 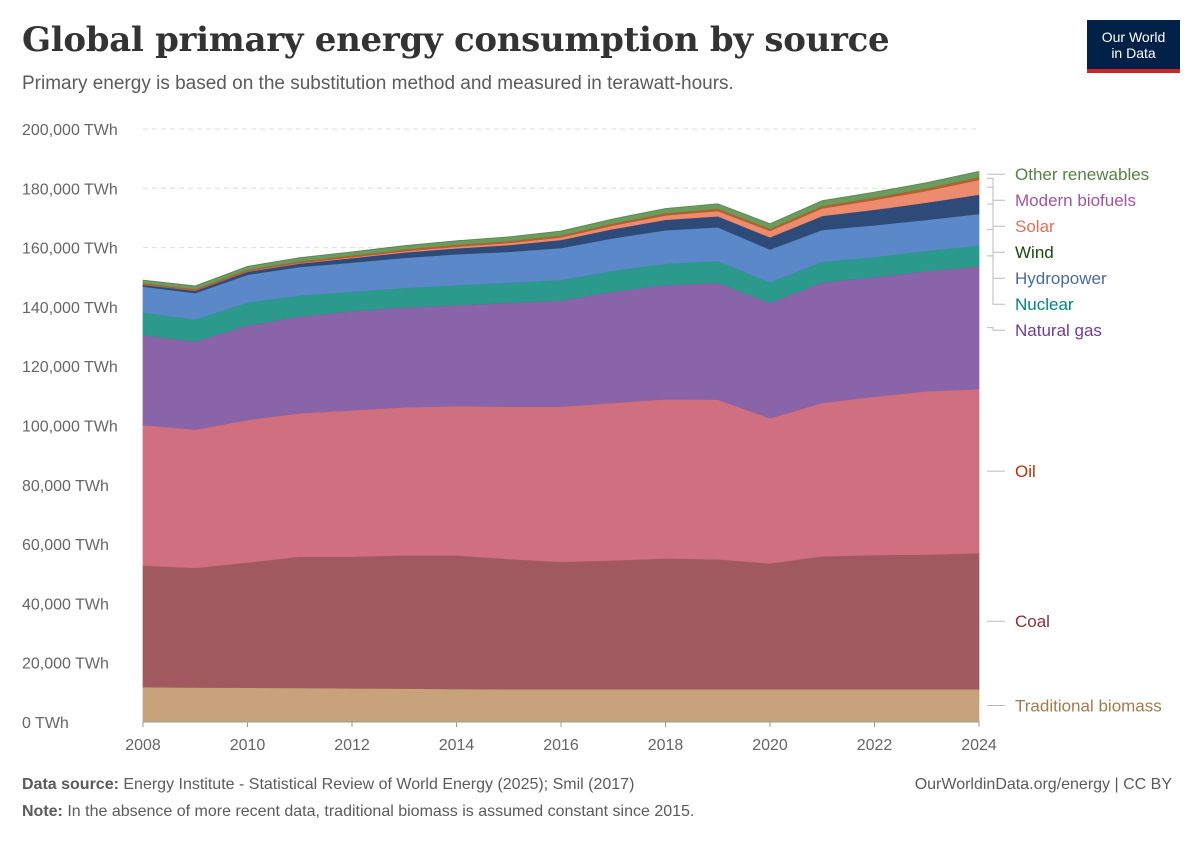 What do you see at coordinates (65, 664) in the screenshot?
I see `y-tick-label: 20,000 TWh` at bounding box center [65, 664].